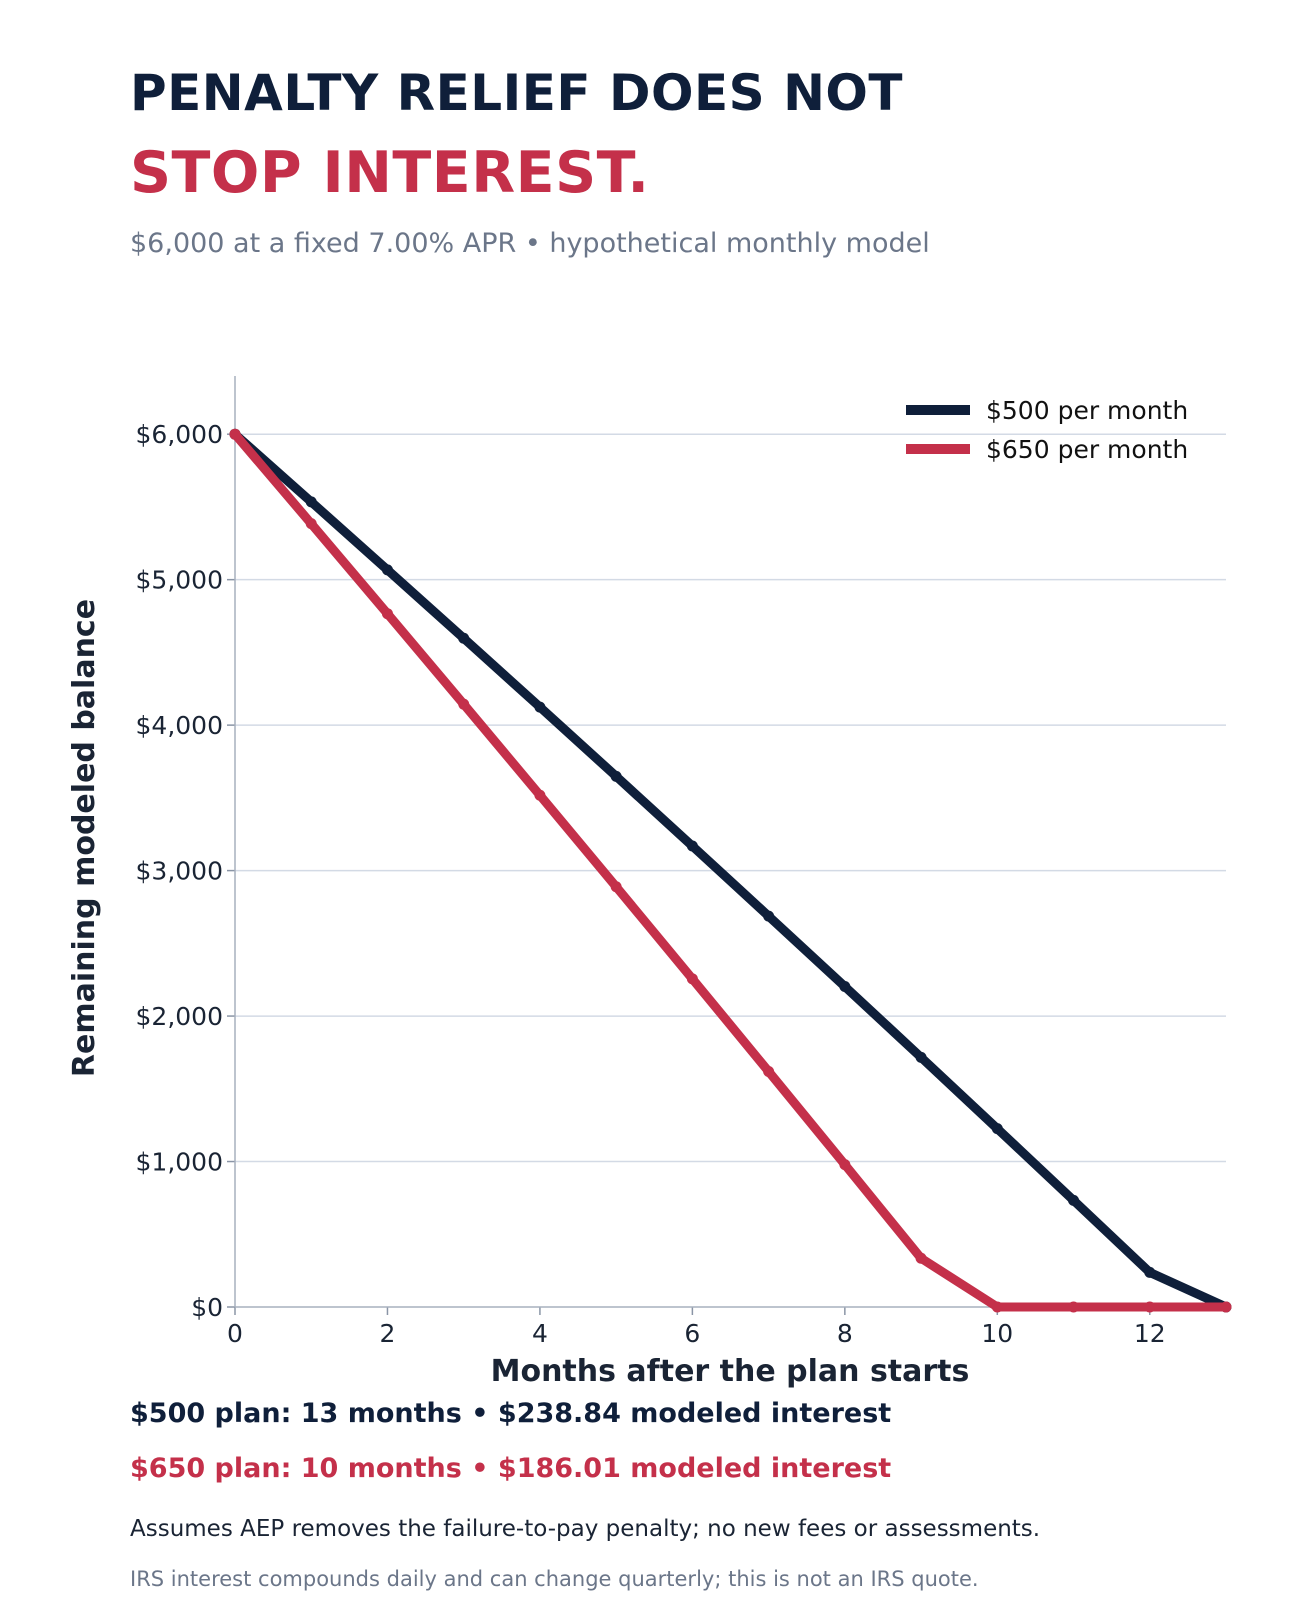 The image size is (1296, 1620). I want to click on y-tick-label: $2,000, so click(179, 1016).